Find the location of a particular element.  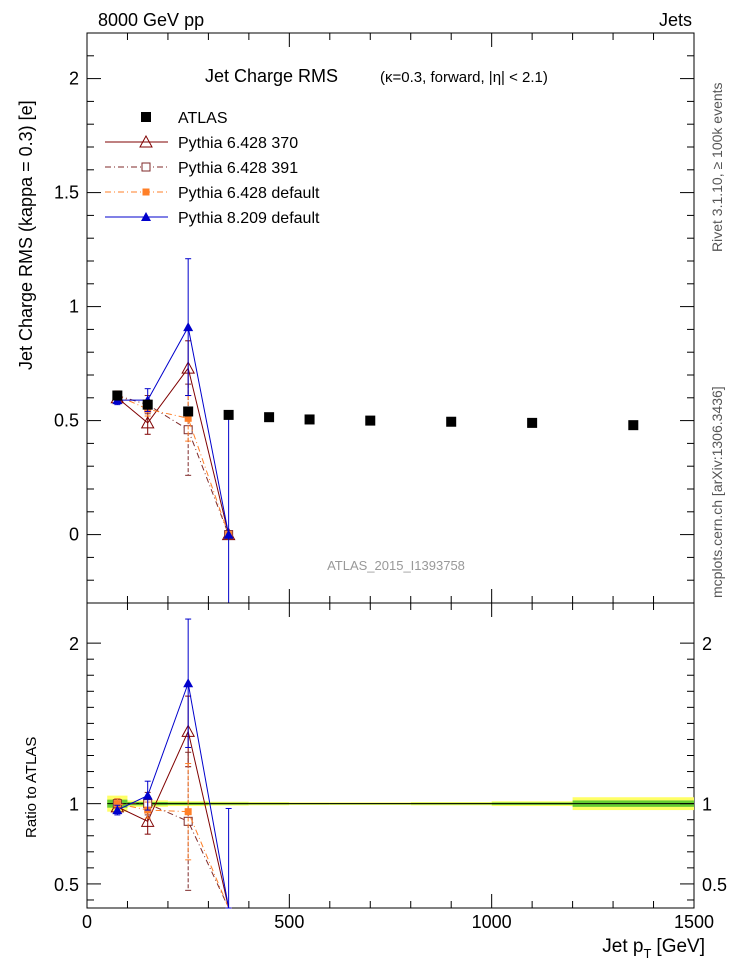

ratio-y-tick-label: 0.5 is located at coordinates (66, 885).